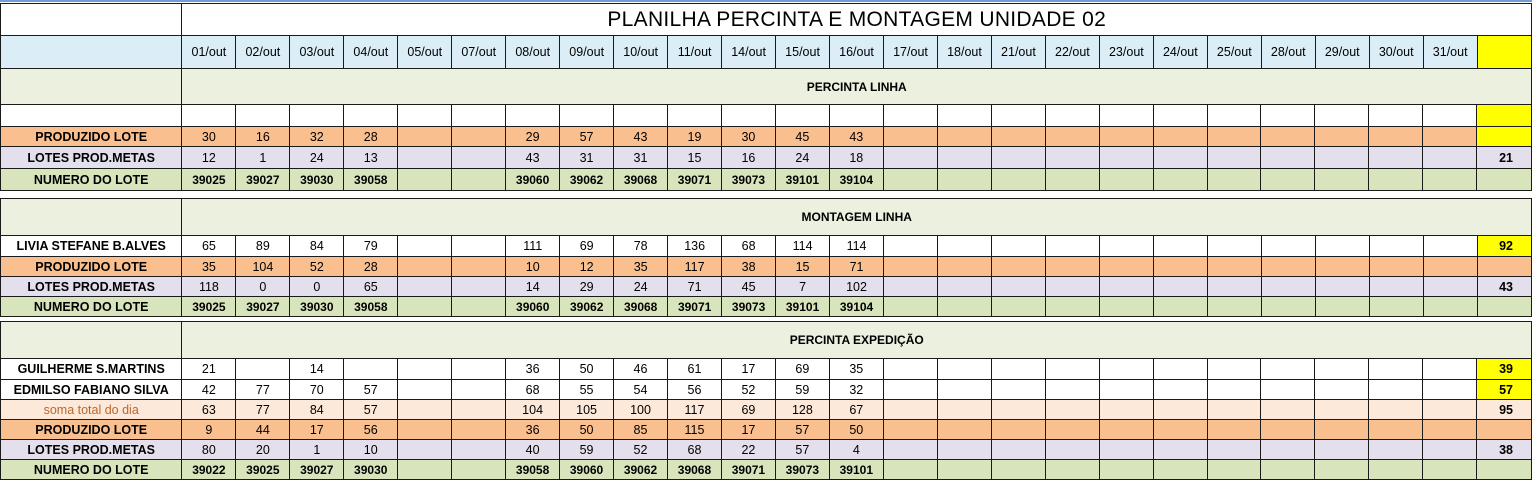 The image size is (1532, 481). What do you see at coordinates (587, 52) in the screenshot?
I see `date-header-cell: 09/out` at bounding box center [587, 52].